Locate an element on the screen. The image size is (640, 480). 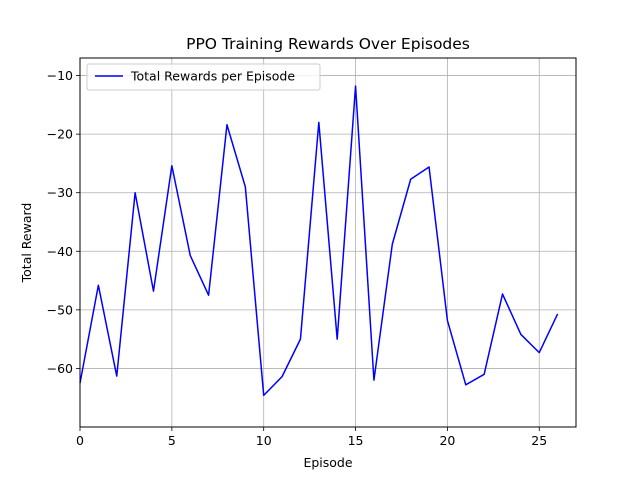
y-axis-label: Total Reward is located at coordinates (26, 243).